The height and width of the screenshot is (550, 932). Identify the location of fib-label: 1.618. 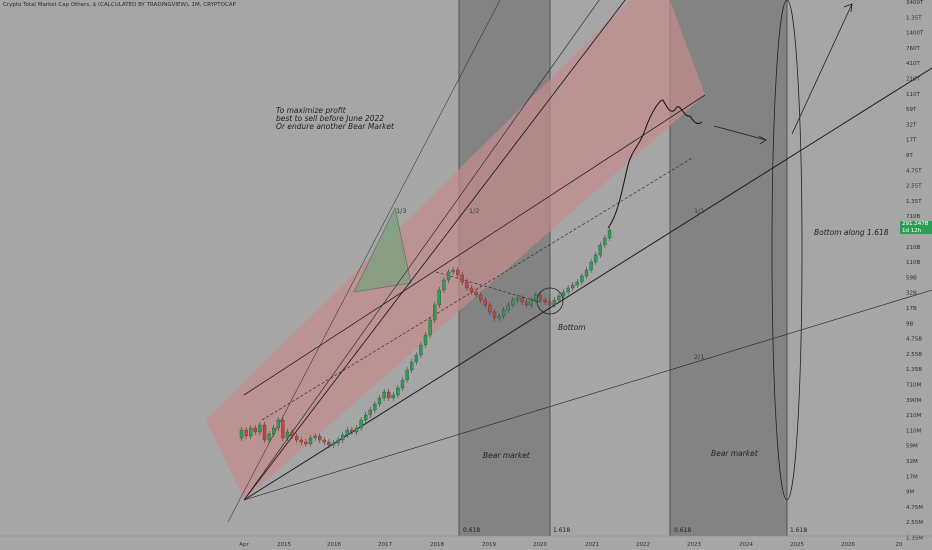
(561, 530).